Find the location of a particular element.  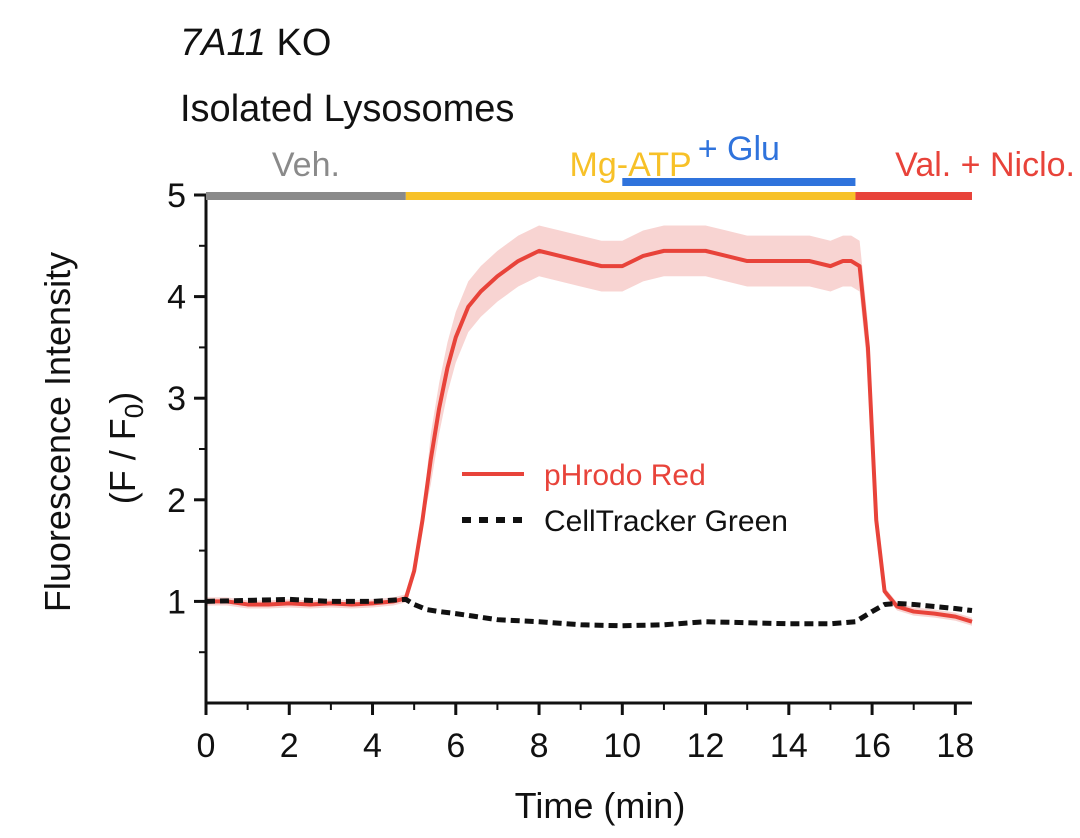

y-axis-unit-sub: 0 is located at coordinates (134, 411).